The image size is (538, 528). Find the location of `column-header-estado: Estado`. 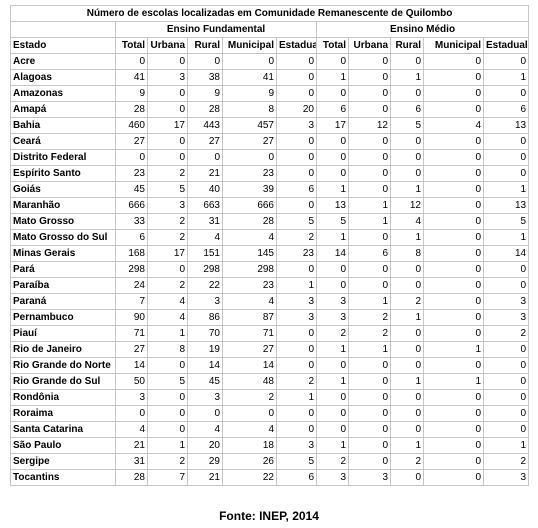

column-header-estado: Estado is located at coordinates (63, 45).